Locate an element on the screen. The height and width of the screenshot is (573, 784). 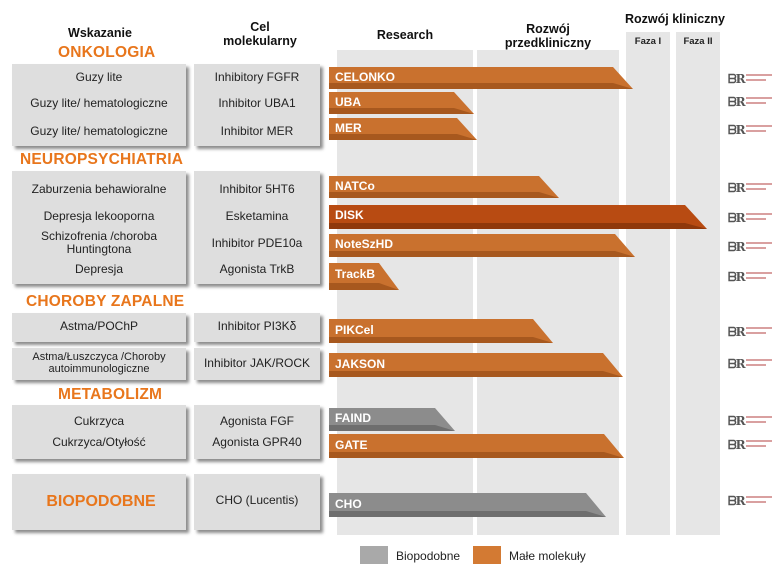
pipeline-bar-trackb: TrackB is located at coordinates (364, 276).